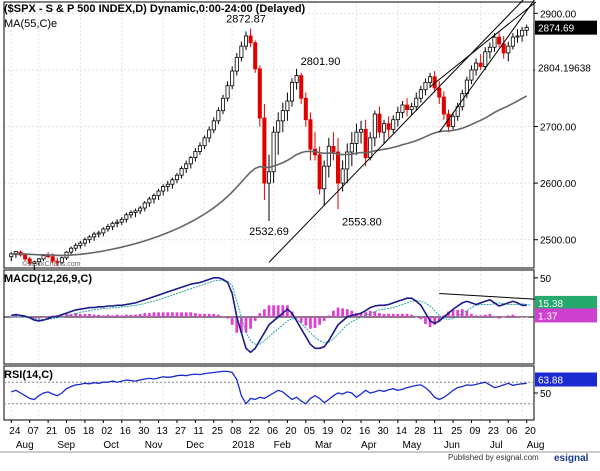 The width and height of the screenshot is (600, 471). I want to click on last-price-label: 2874.69, so click(556, 29).